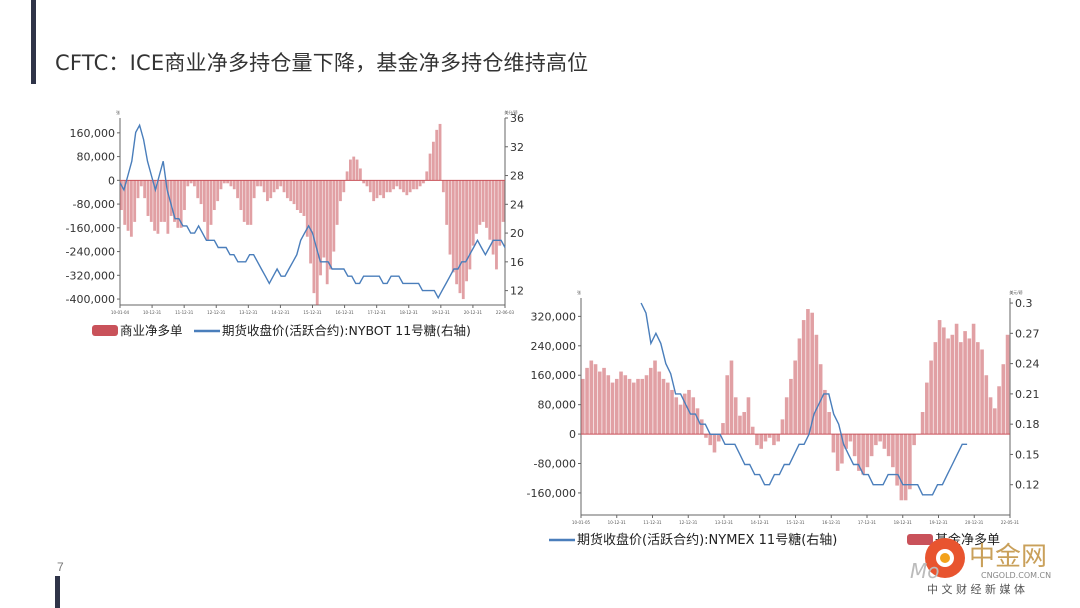 This screenshot has height=608, width=1080. I want to click on x-tick-label: 18-12-31, so click(409, 312).